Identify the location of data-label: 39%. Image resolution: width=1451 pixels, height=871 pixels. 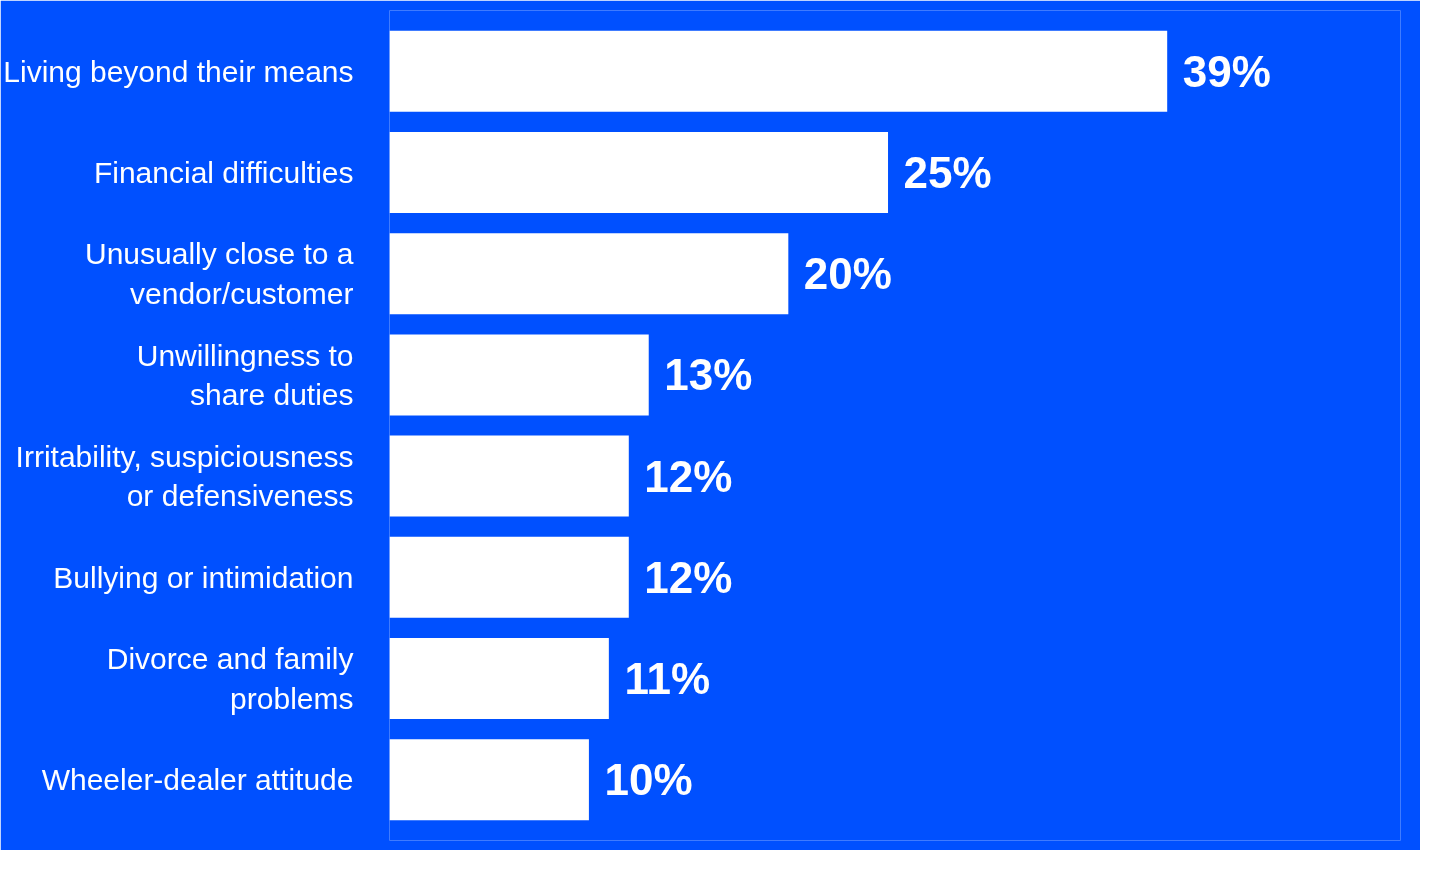
(1226, 71).